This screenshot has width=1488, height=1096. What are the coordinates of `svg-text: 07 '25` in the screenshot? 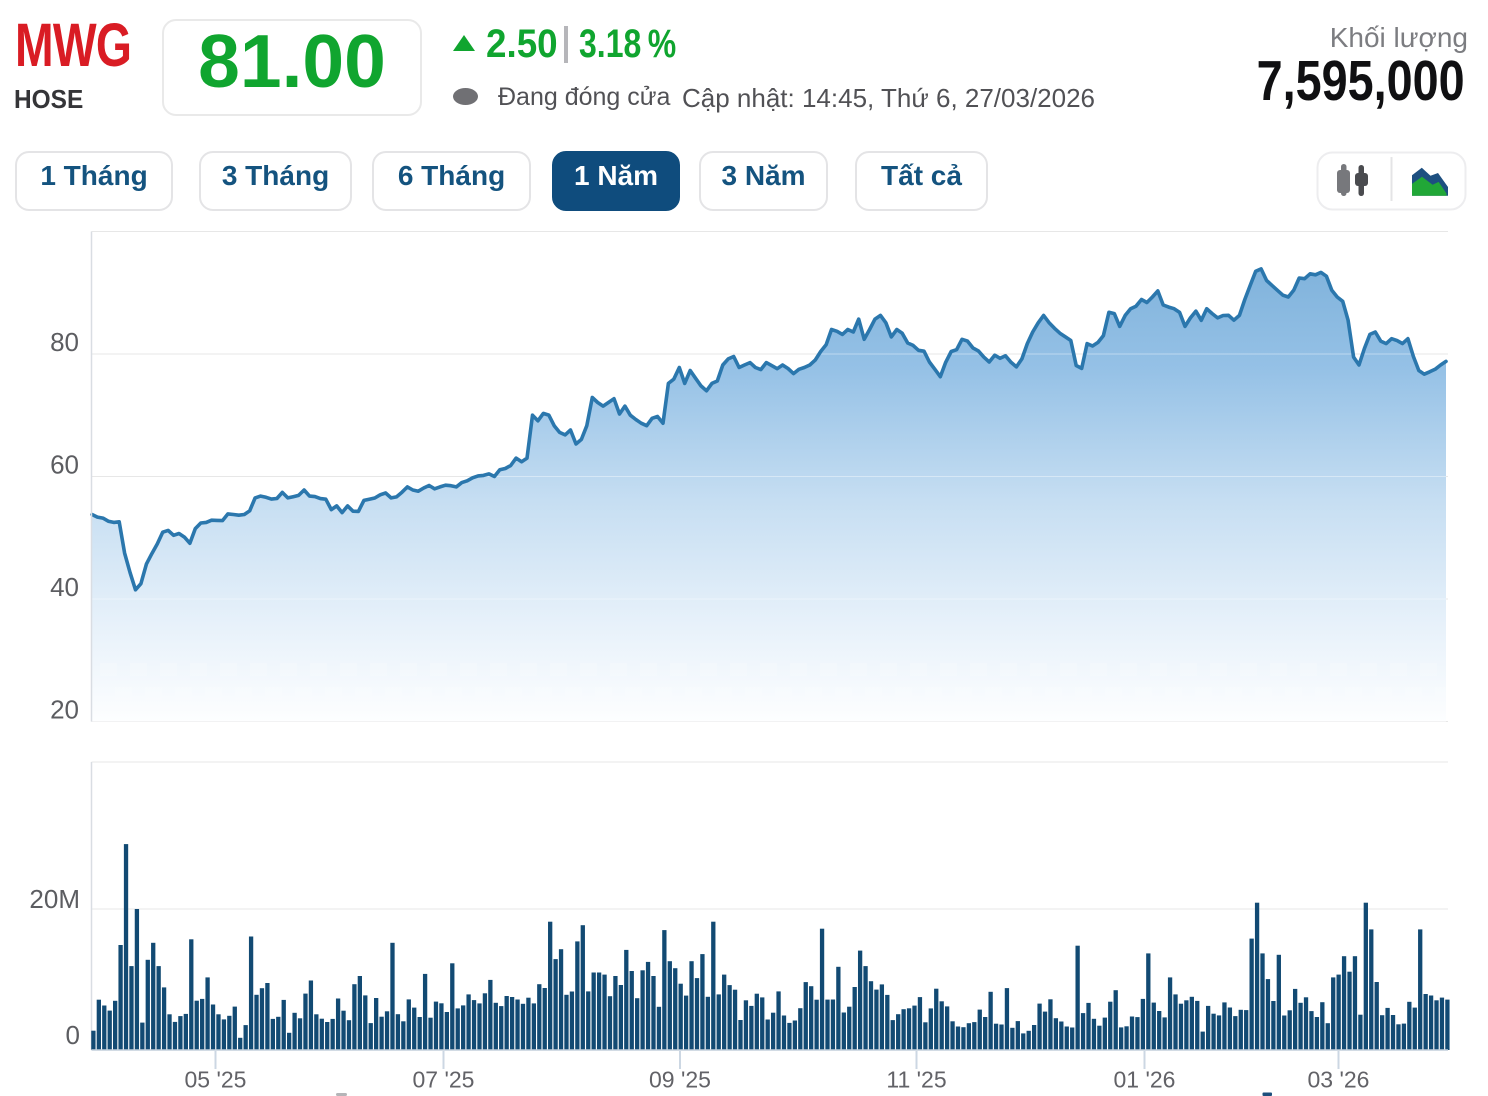 It's located at (444, 1080).